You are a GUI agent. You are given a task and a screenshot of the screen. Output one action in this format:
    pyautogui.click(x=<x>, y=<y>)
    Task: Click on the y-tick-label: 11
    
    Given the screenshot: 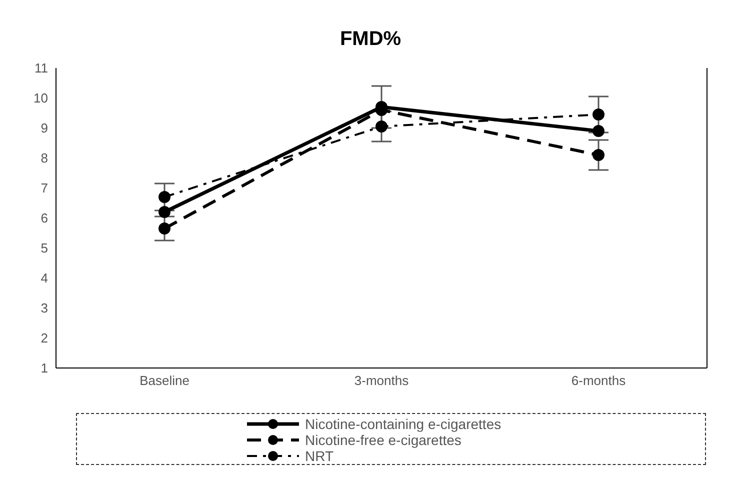 What is the action you would take?
    pyautogui.click(x=41, y=68)
    